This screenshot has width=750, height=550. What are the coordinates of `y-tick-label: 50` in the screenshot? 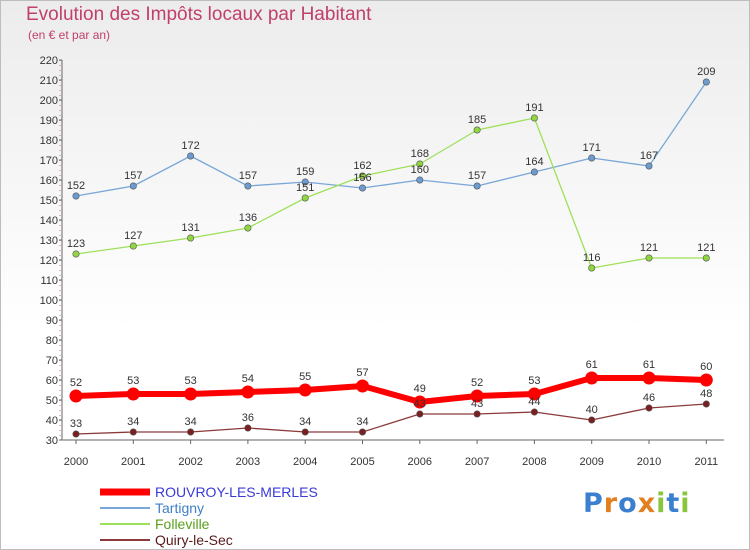 It's located at (52, 401).